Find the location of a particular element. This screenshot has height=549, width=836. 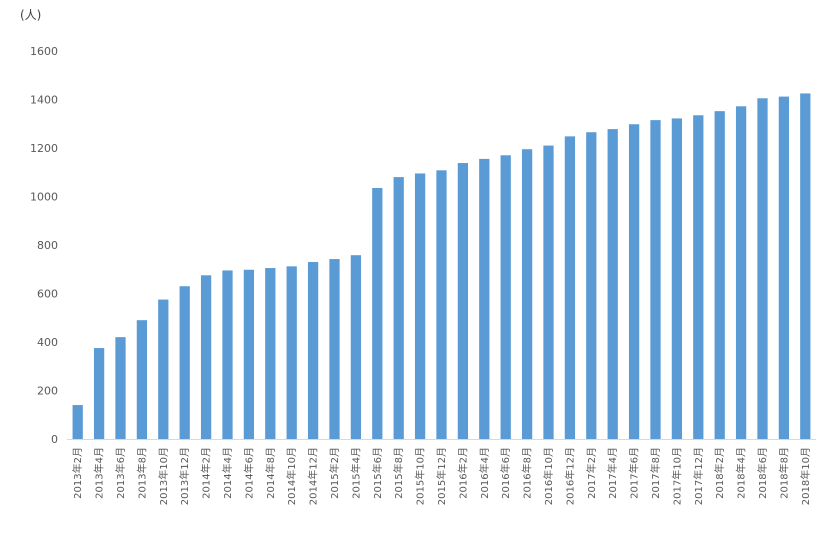

y-unit-label: (人) is located at coordinates (30, 15).